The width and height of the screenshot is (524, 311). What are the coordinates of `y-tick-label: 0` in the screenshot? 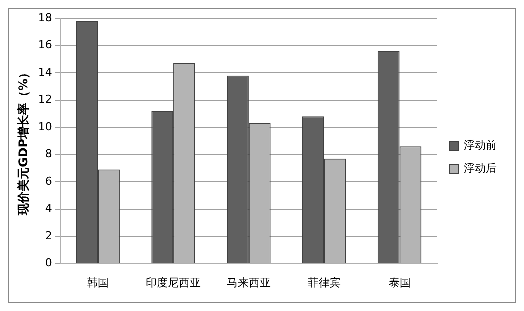 It's located at (48, 263).